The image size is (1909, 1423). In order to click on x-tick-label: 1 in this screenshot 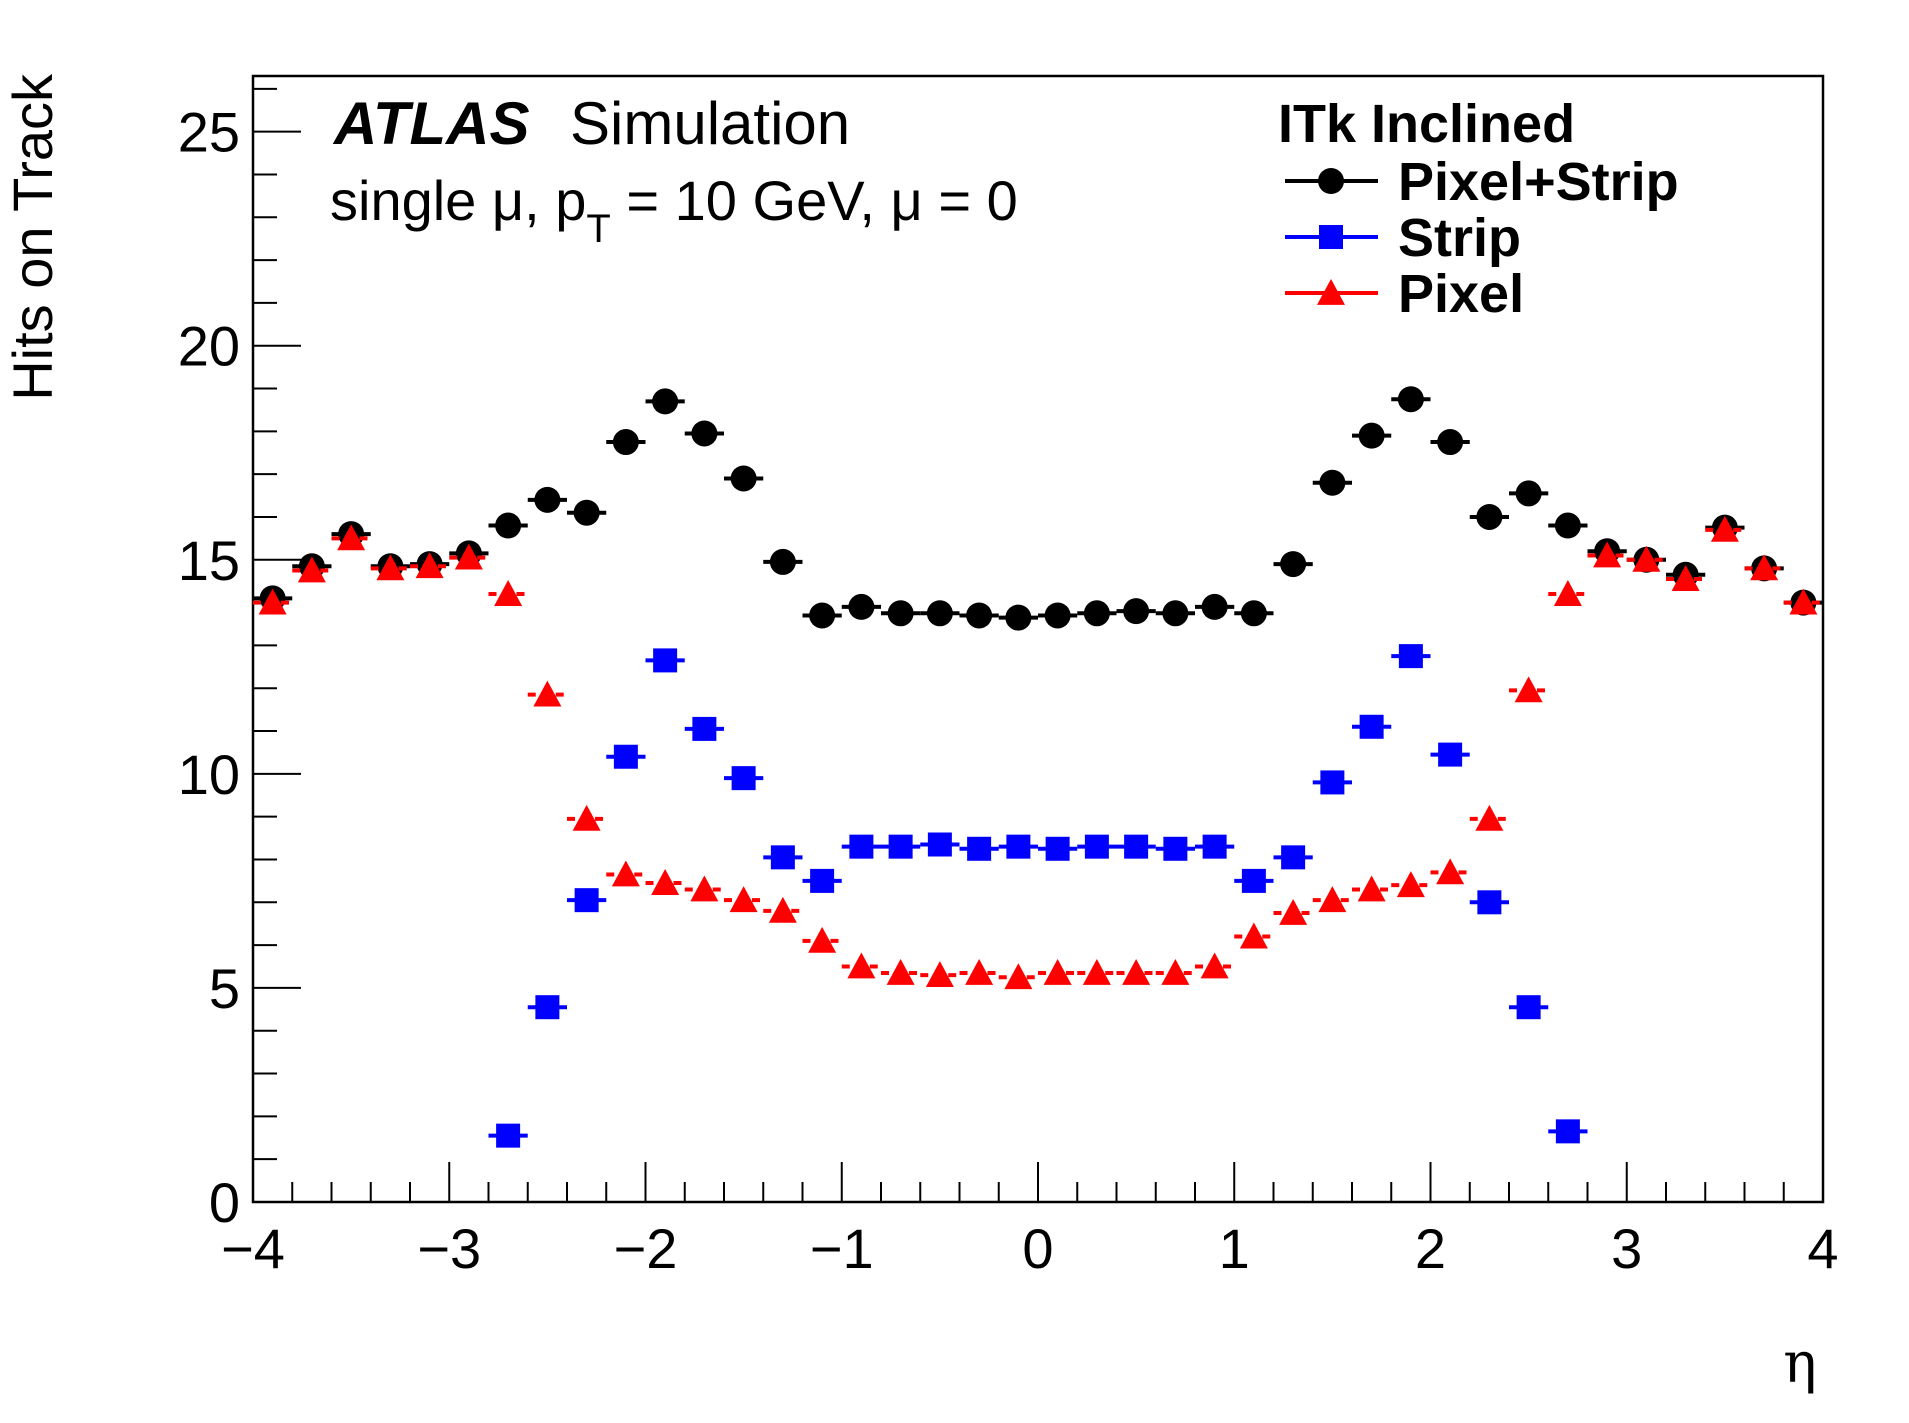, I will do `click(1234, 1248)`.